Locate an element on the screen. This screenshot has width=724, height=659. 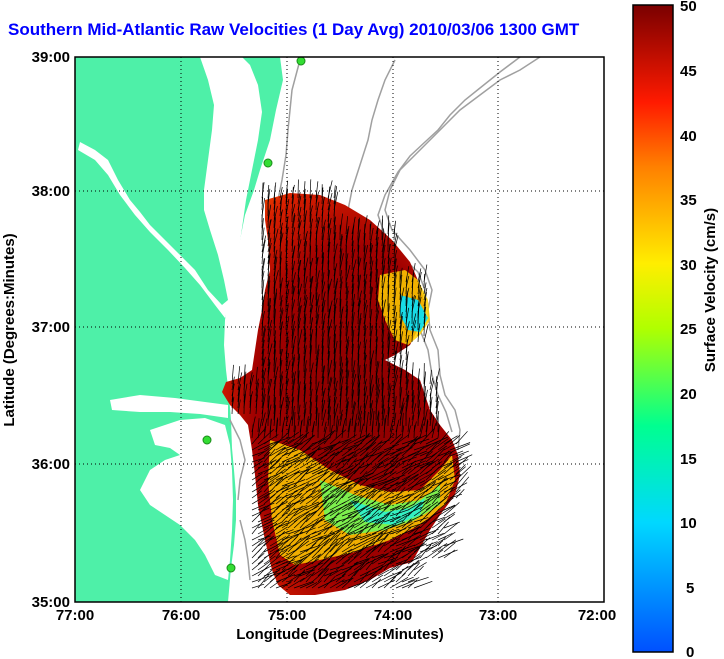
station-marker is located at coordinates (207, 440).